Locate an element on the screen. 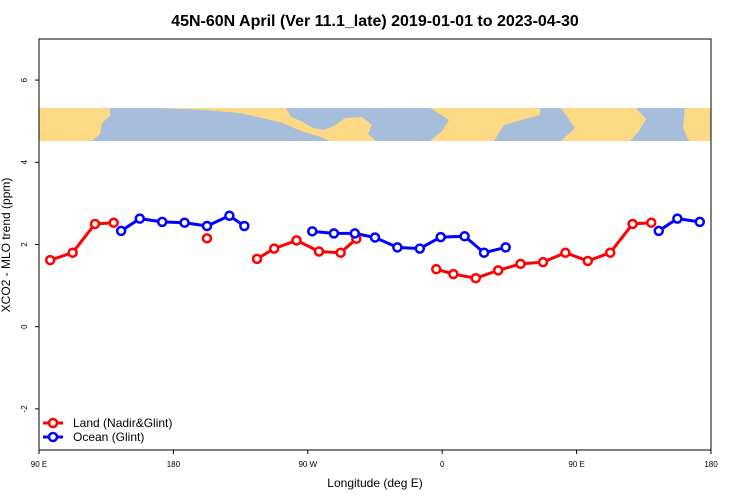 This screenshot has width=750, height=500. y-tick-label: 2 is located at coordinates (24, 244).